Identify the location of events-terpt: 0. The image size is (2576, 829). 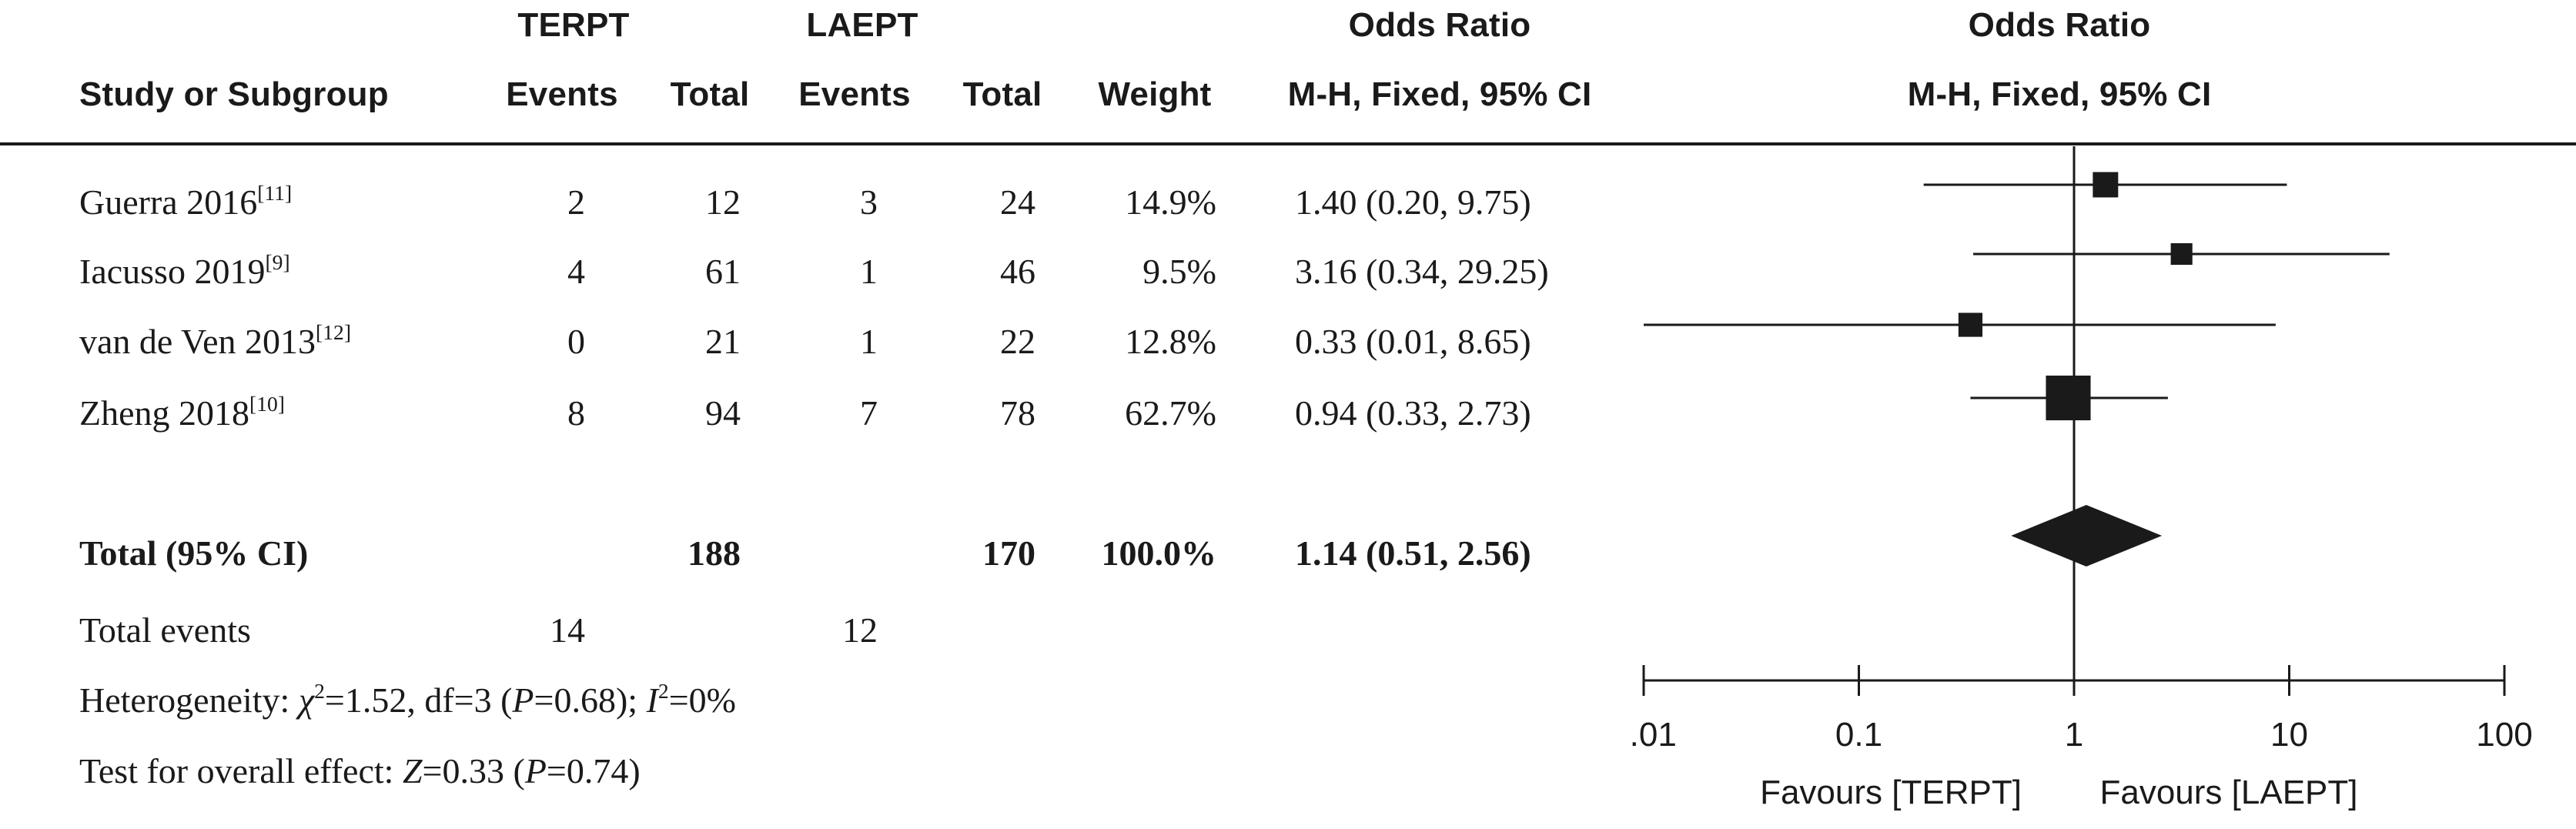
(576, 341).